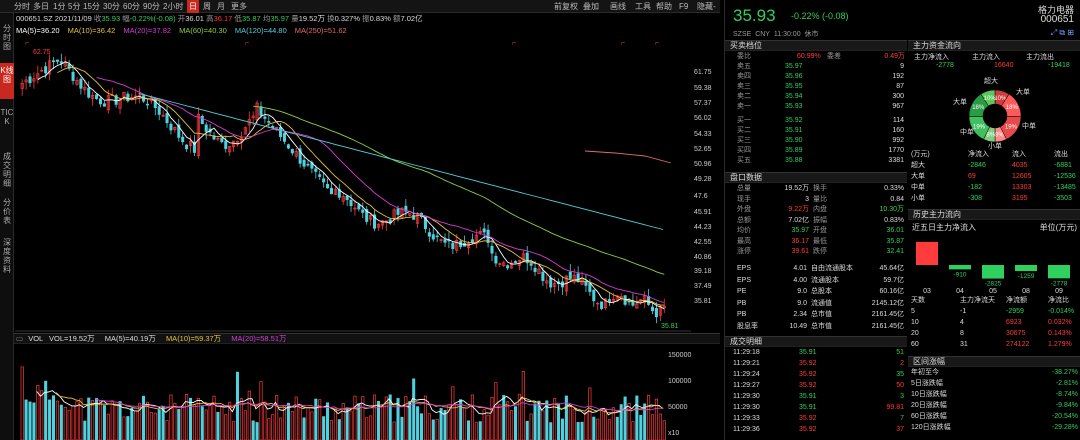  What do you see at coordinates (744, 251) in the screenshot?
I see `pankou-label: 涨停` at bounding box center [744, 251].